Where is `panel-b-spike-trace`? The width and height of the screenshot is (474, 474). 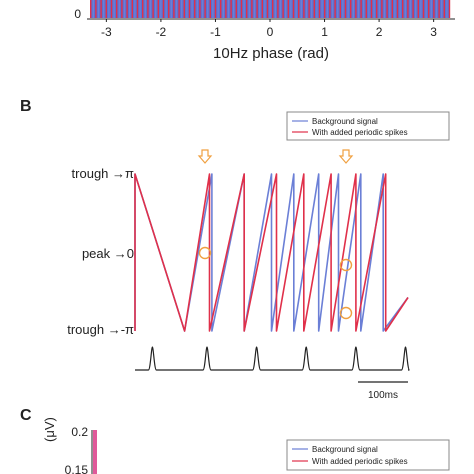 panel-b-spike-trace is located at coordinates (273, 358).